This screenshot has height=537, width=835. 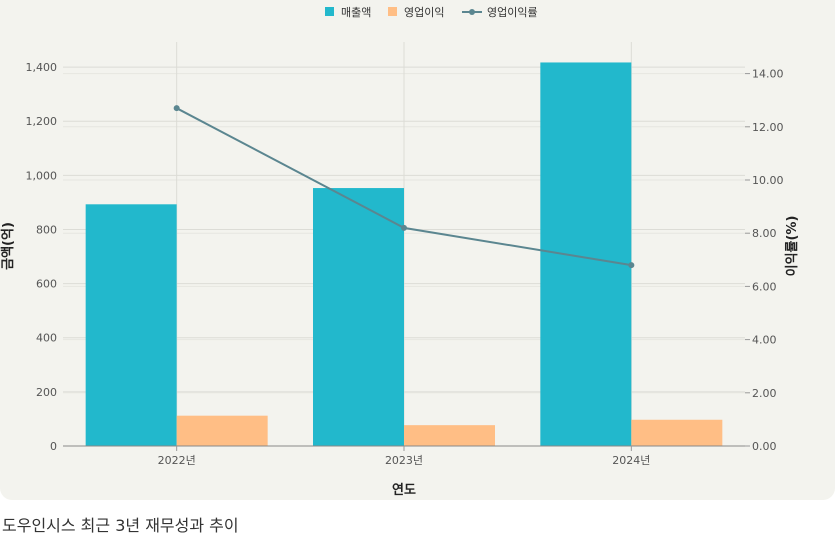 I want to click on legend: 매출액 영업이익 영업이익률, so click(x=431, y=12).